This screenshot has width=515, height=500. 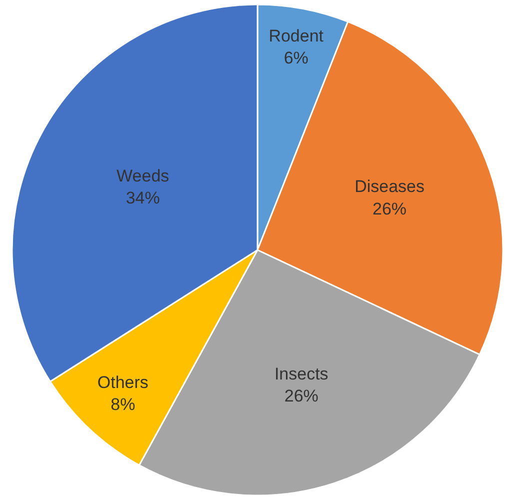 I want to click on slice-label: Insects, so click(x=301, y=374).